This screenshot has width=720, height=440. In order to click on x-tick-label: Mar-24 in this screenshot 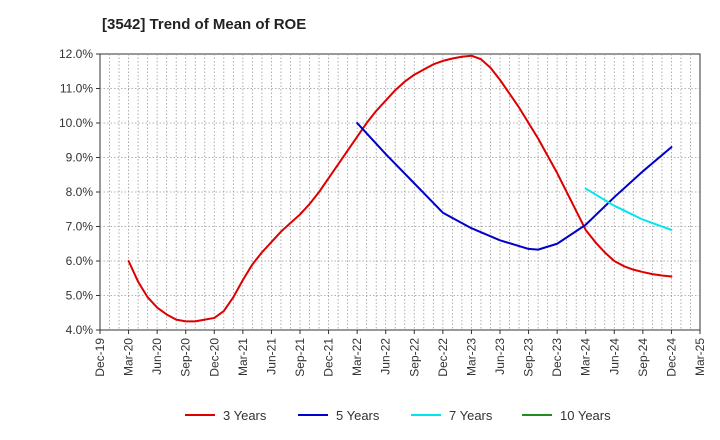, I will do `click(586, 357)`.